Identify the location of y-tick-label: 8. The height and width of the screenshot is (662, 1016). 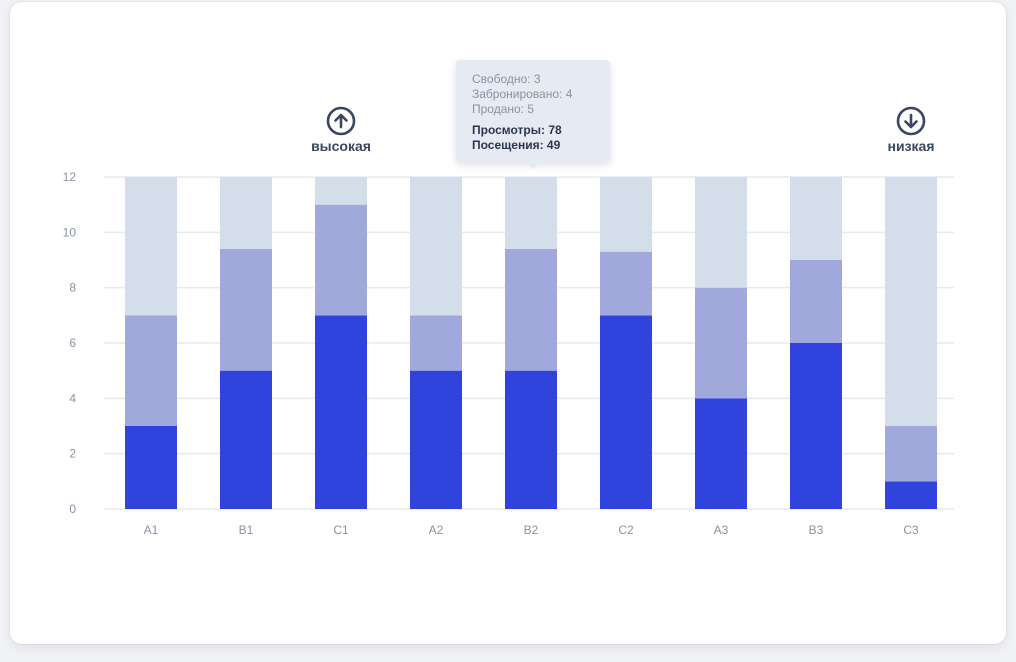
(72, 288).